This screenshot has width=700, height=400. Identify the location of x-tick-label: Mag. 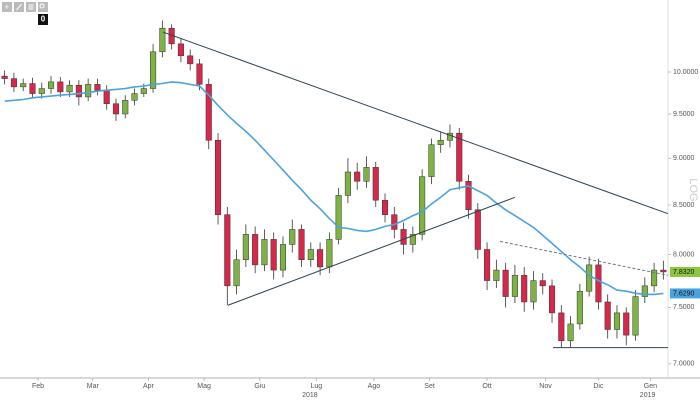
(204, 386).